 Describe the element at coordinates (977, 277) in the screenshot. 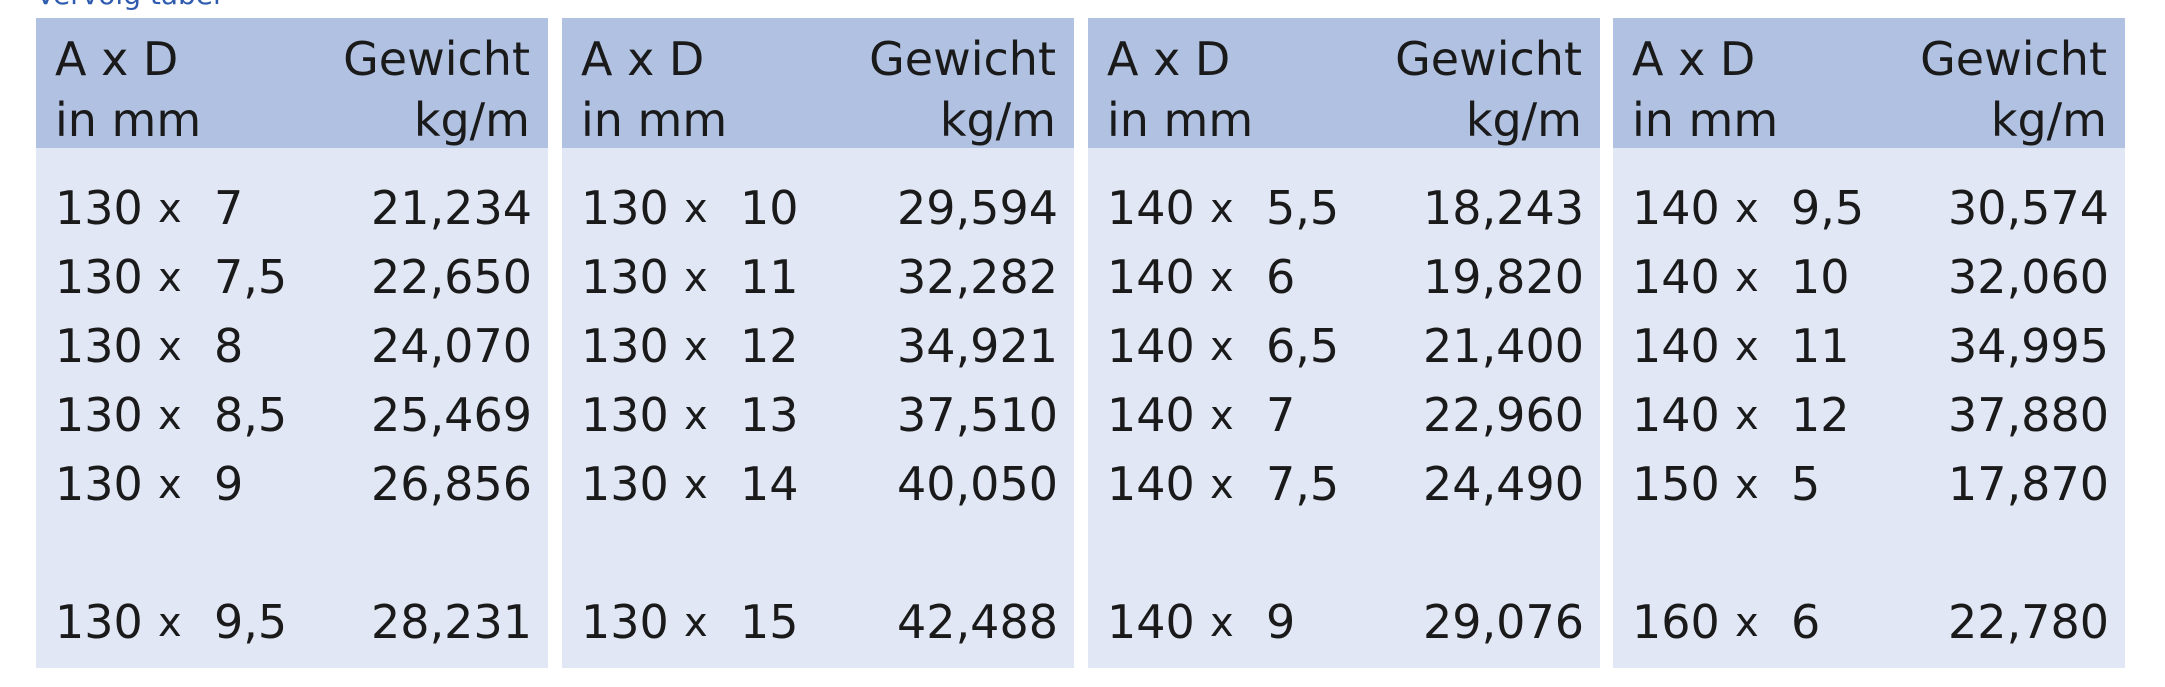

I see `weight: 32,282` at that location.